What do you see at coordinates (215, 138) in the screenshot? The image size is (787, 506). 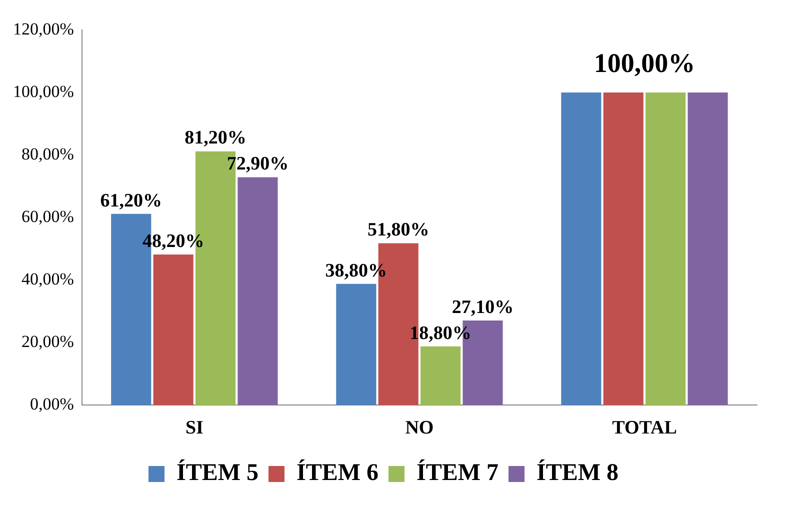 I see `data-label: 81,20%` at bounding box center [215, 138].